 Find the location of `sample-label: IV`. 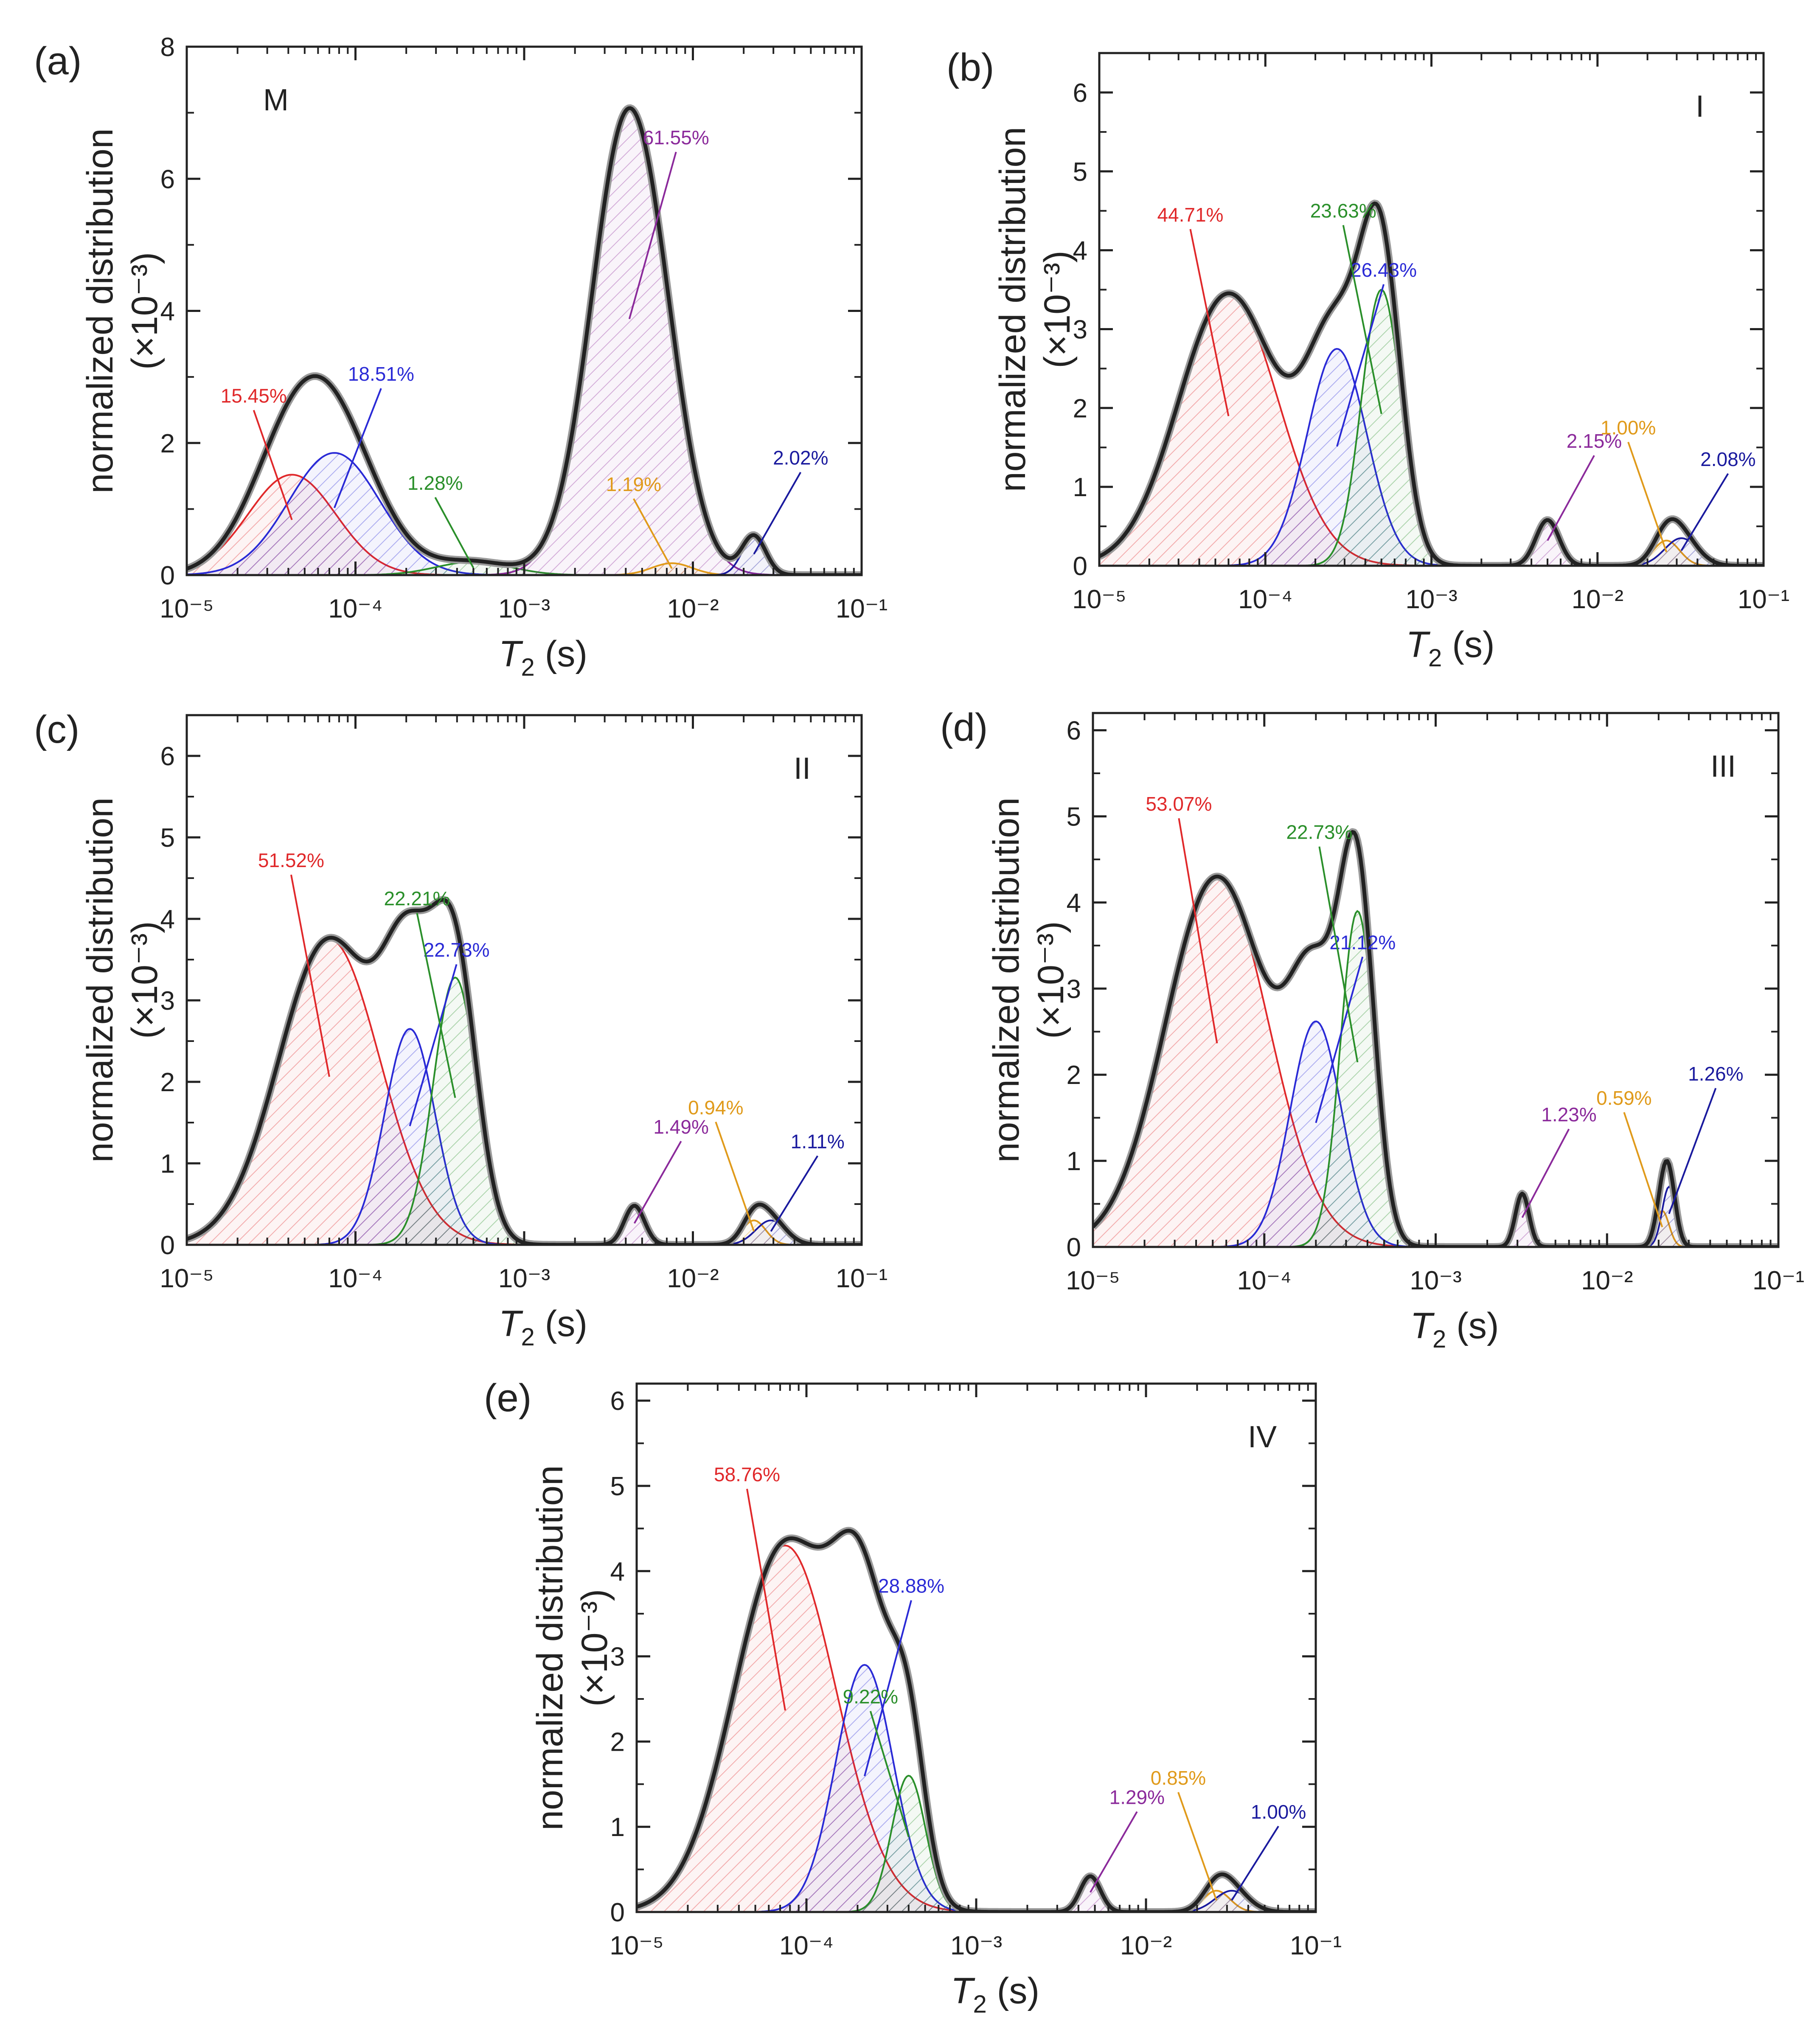

sample-label: IV is located at coordinates (1262, 1437).